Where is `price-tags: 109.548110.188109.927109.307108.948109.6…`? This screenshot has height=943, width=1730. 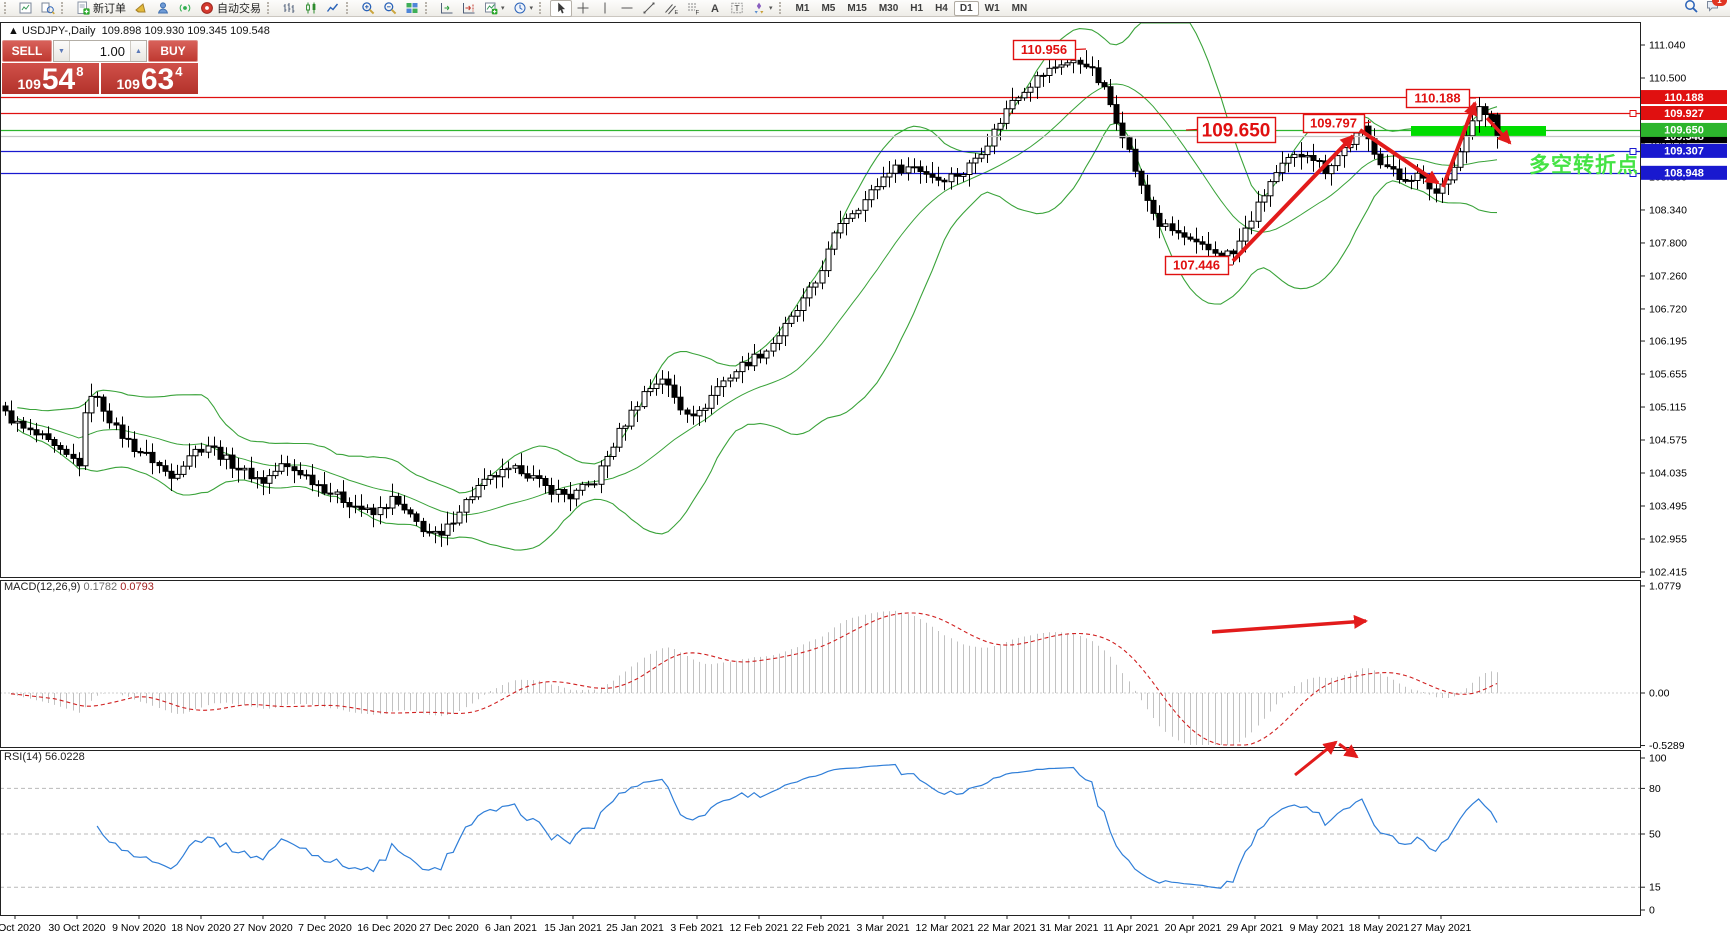
price-tags: 109.548110.188109.927109.307108.948109.6… is located at coordinates (1684, 135).